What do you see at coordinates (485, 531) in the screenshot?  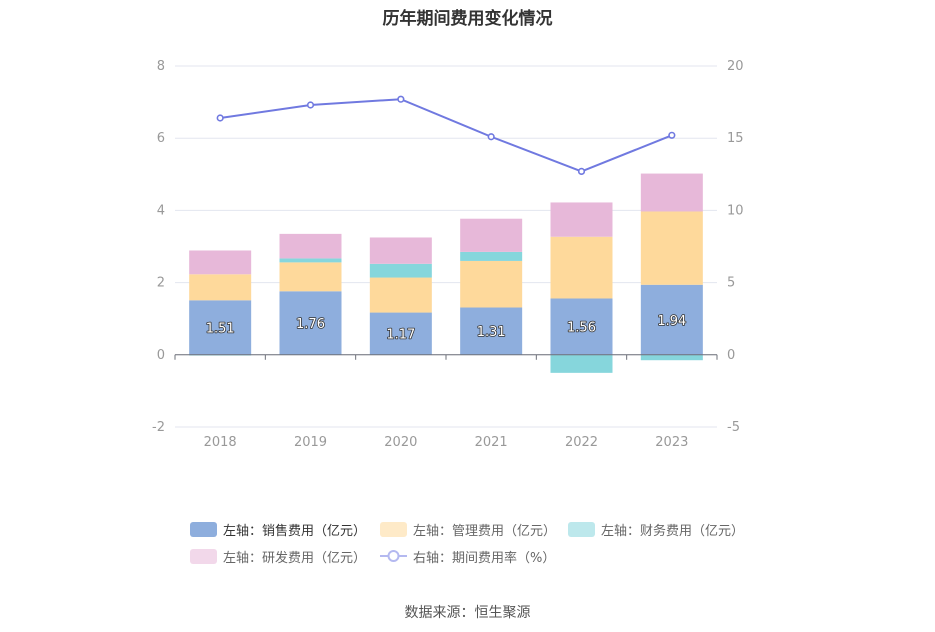 I see `legend-label-admin: 左轴：管理费用（亿元）` at bounding box center [485, 531].